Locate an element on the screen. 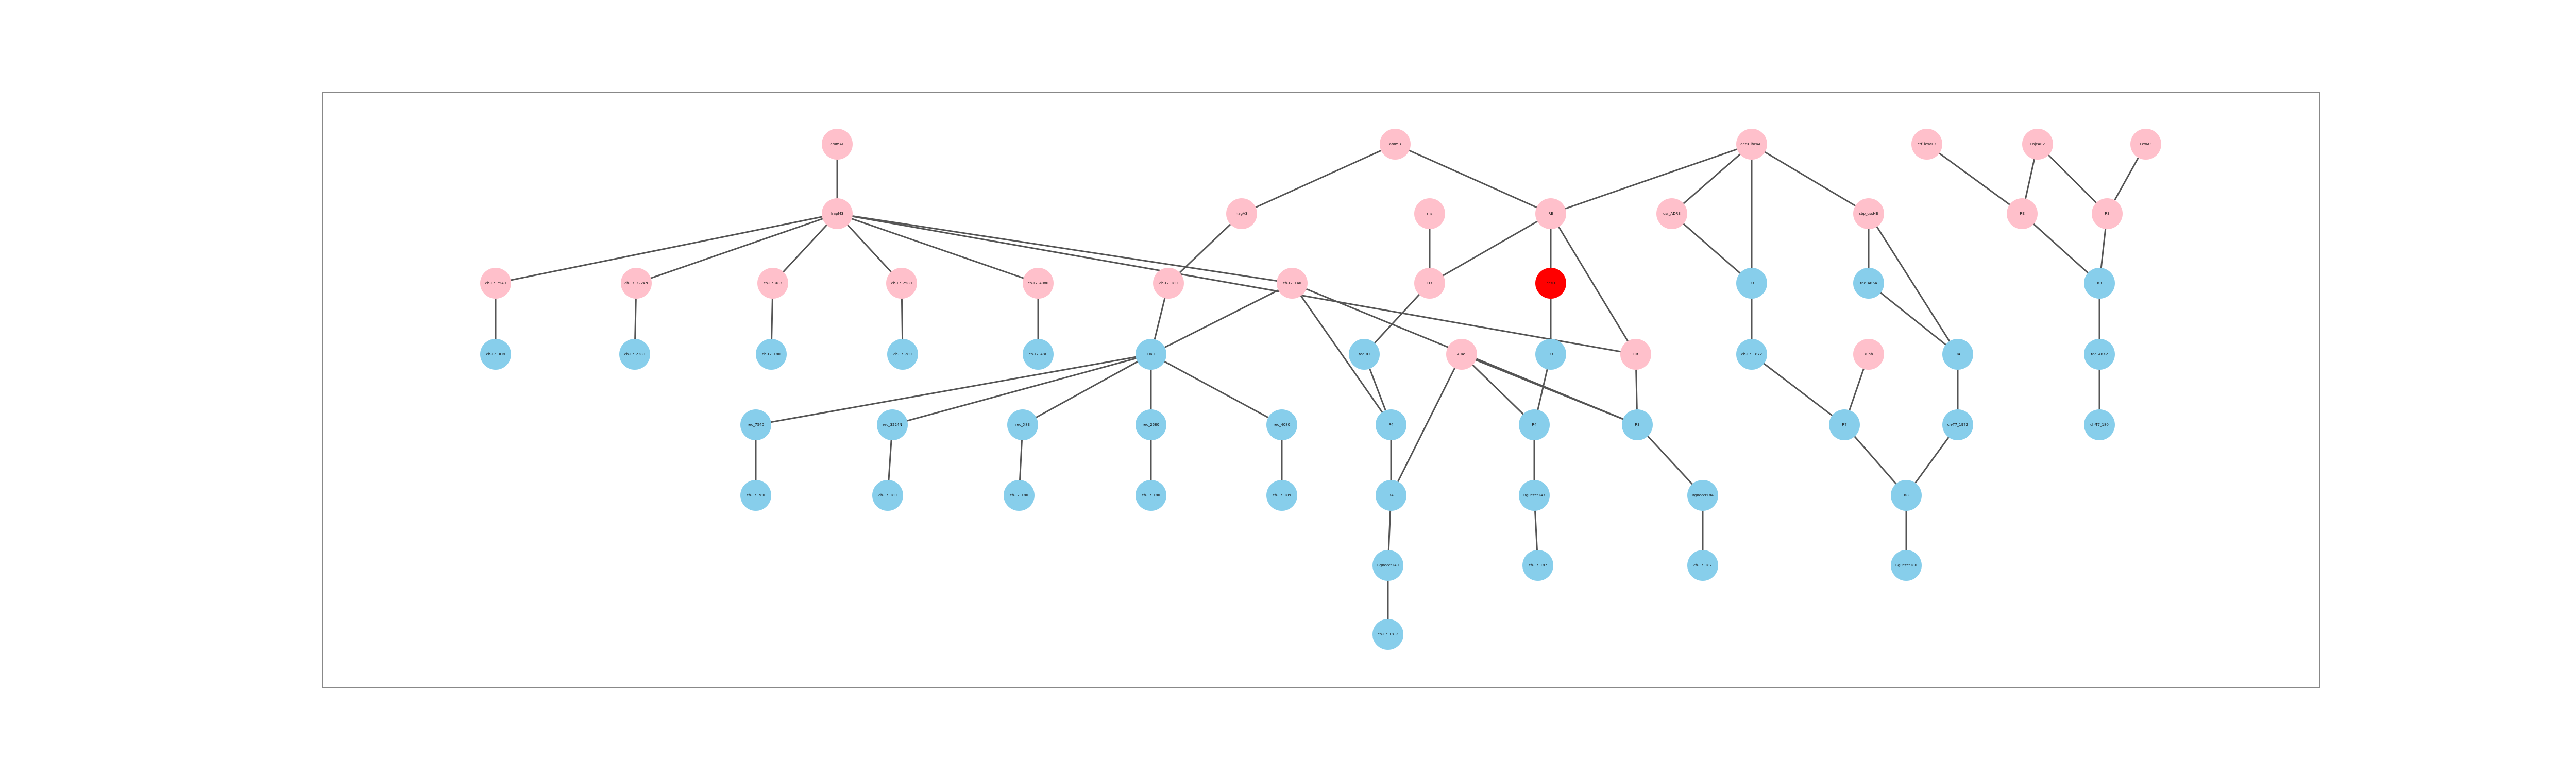 The width and height of the screenshot is (2576, 775). node-label: BgReccr143 is located at coordinates (1534, 495).